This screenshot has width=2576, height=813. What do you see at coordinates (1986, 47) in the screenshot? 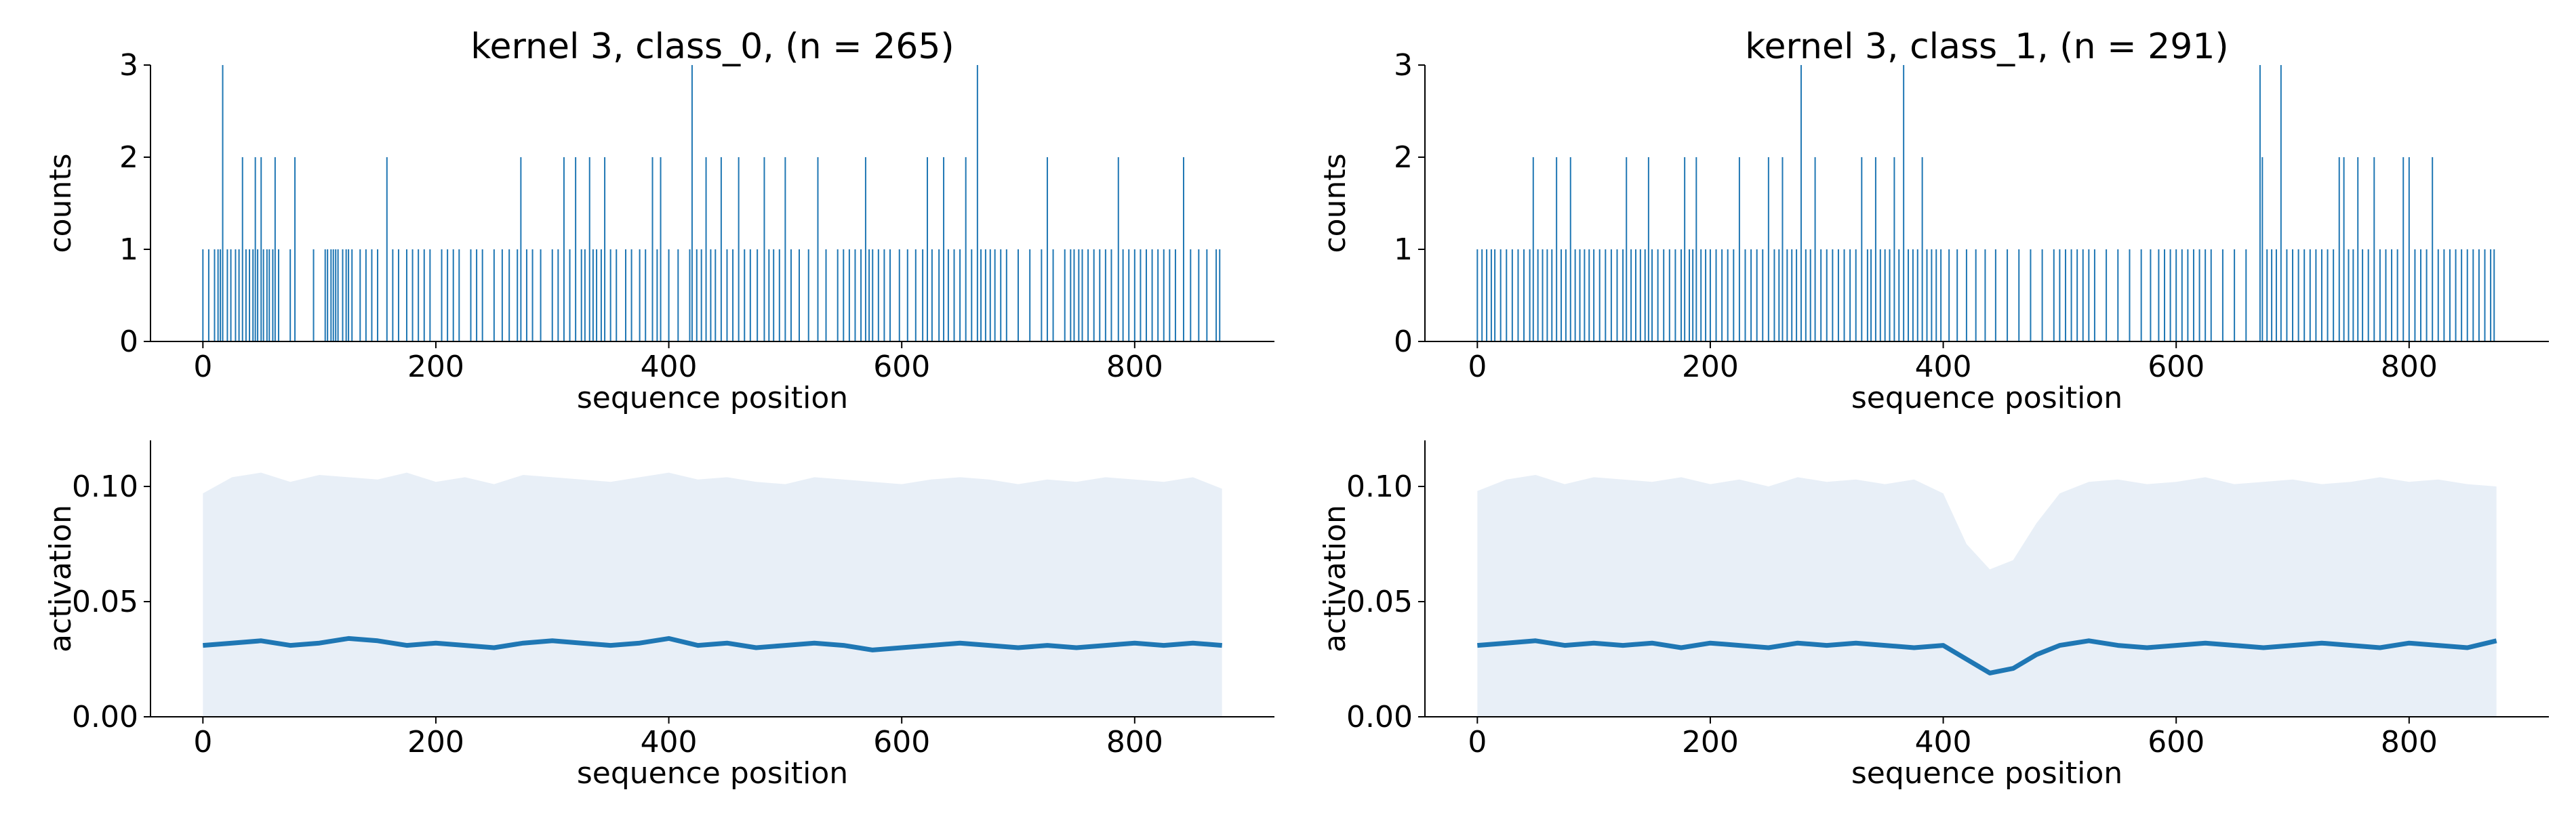
I see `chart-title: kernel 3, class_1, (n = 291)` at bounding box center [1986, 47].